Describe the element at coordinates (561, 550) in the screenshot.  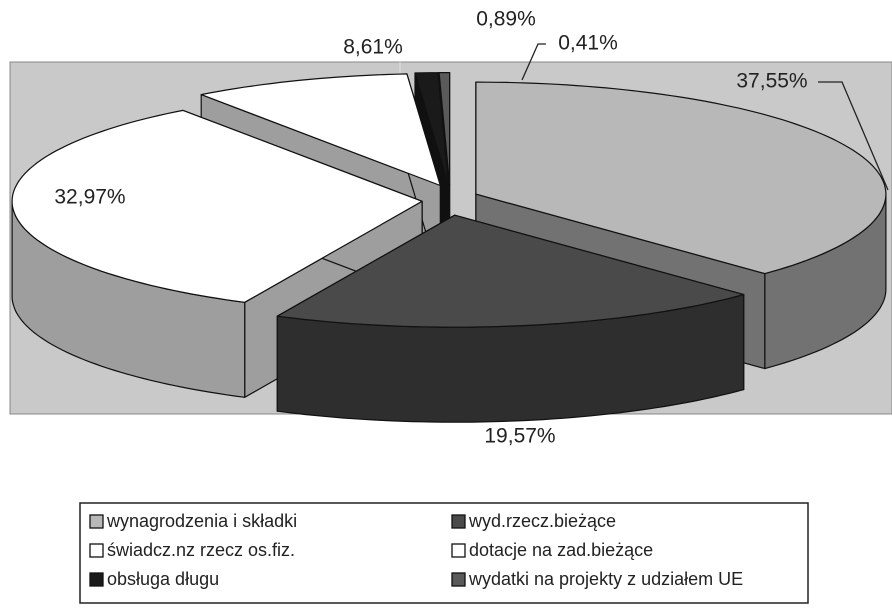
I see `legend-label: dotacje na zad.bieżące` at that location.